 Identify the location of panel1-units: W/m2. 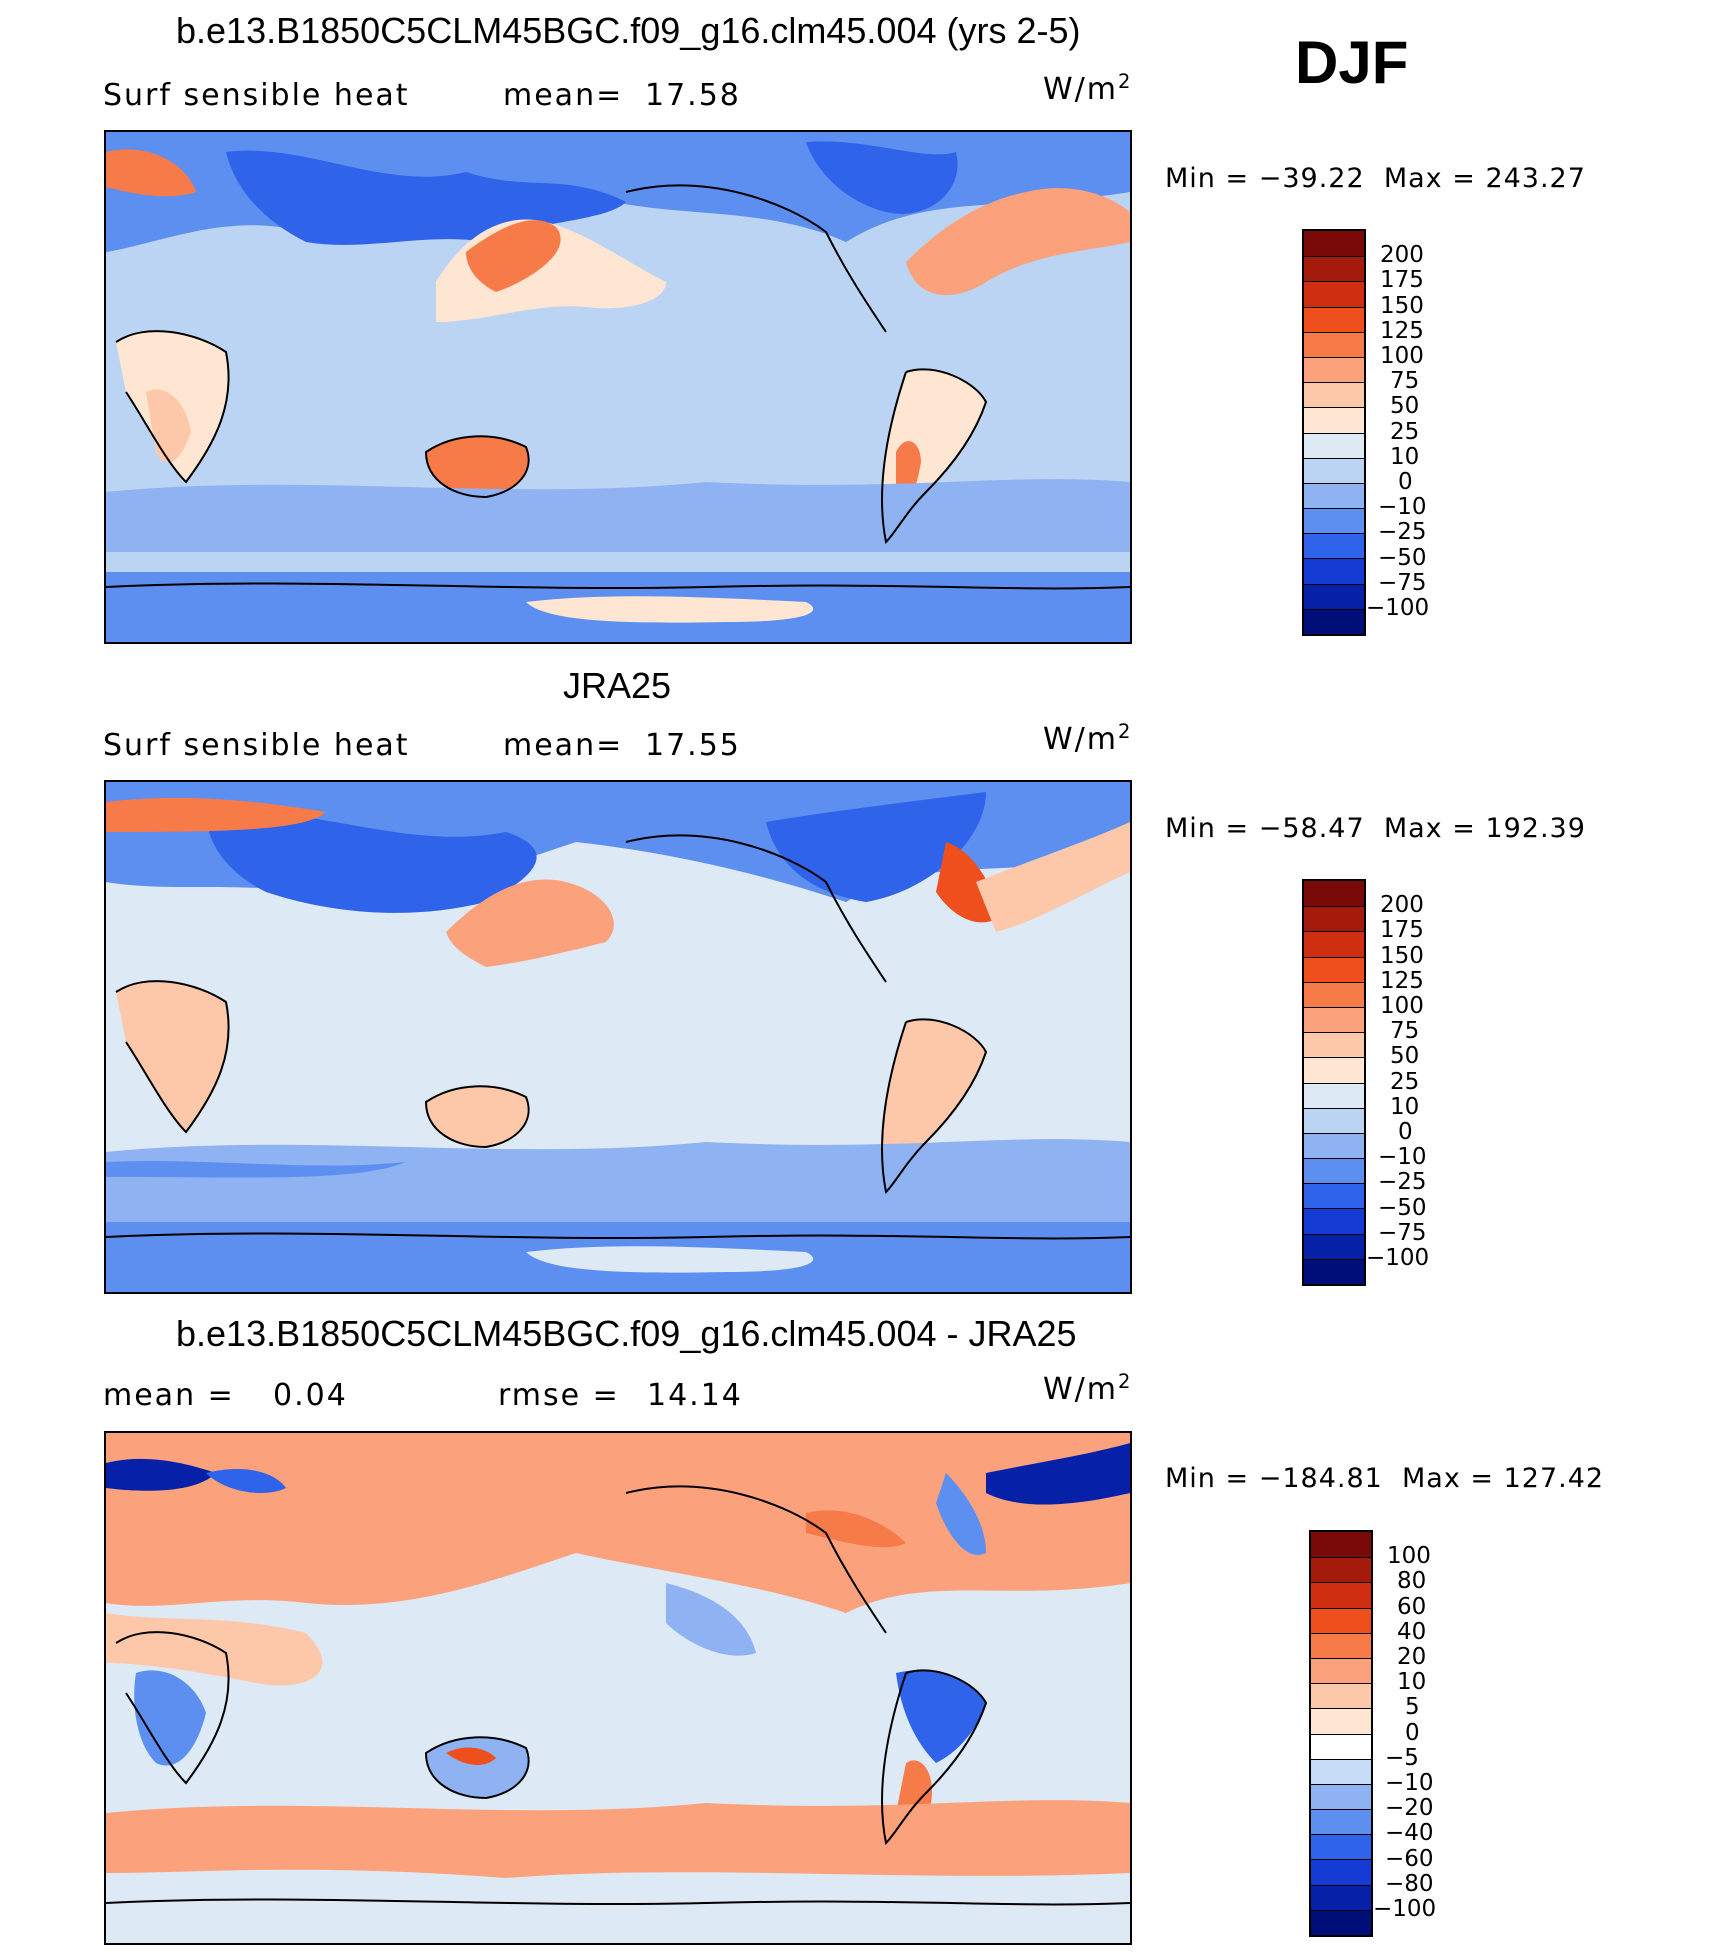
(1088, 88).